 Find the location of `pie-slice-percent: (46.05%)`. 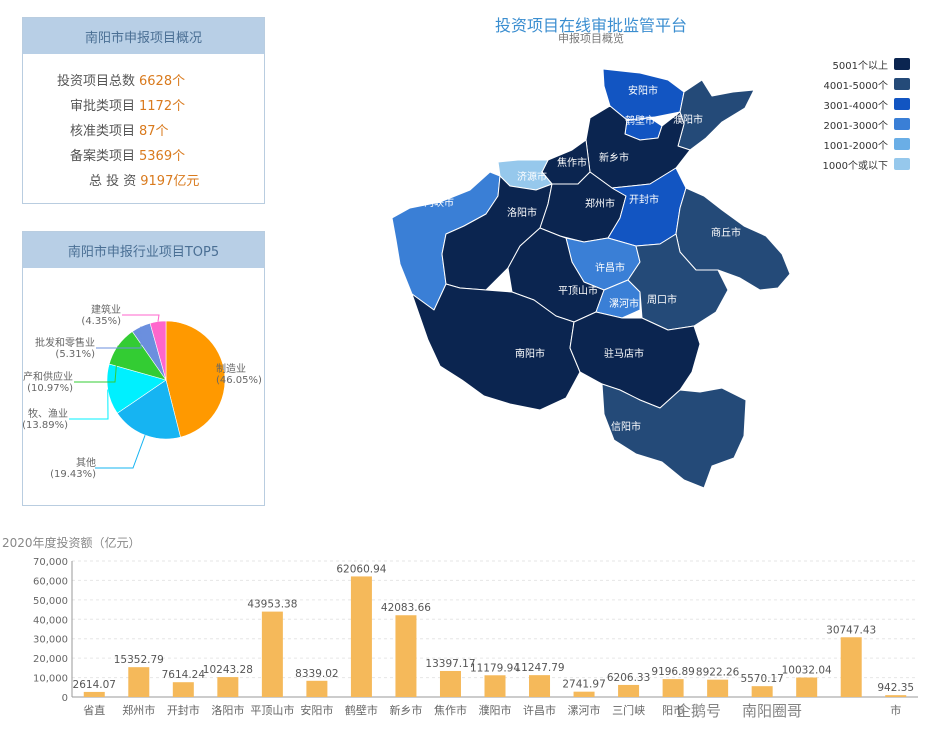

pie-slice-percent: (46.05%) is located at coordinates (239, 380).